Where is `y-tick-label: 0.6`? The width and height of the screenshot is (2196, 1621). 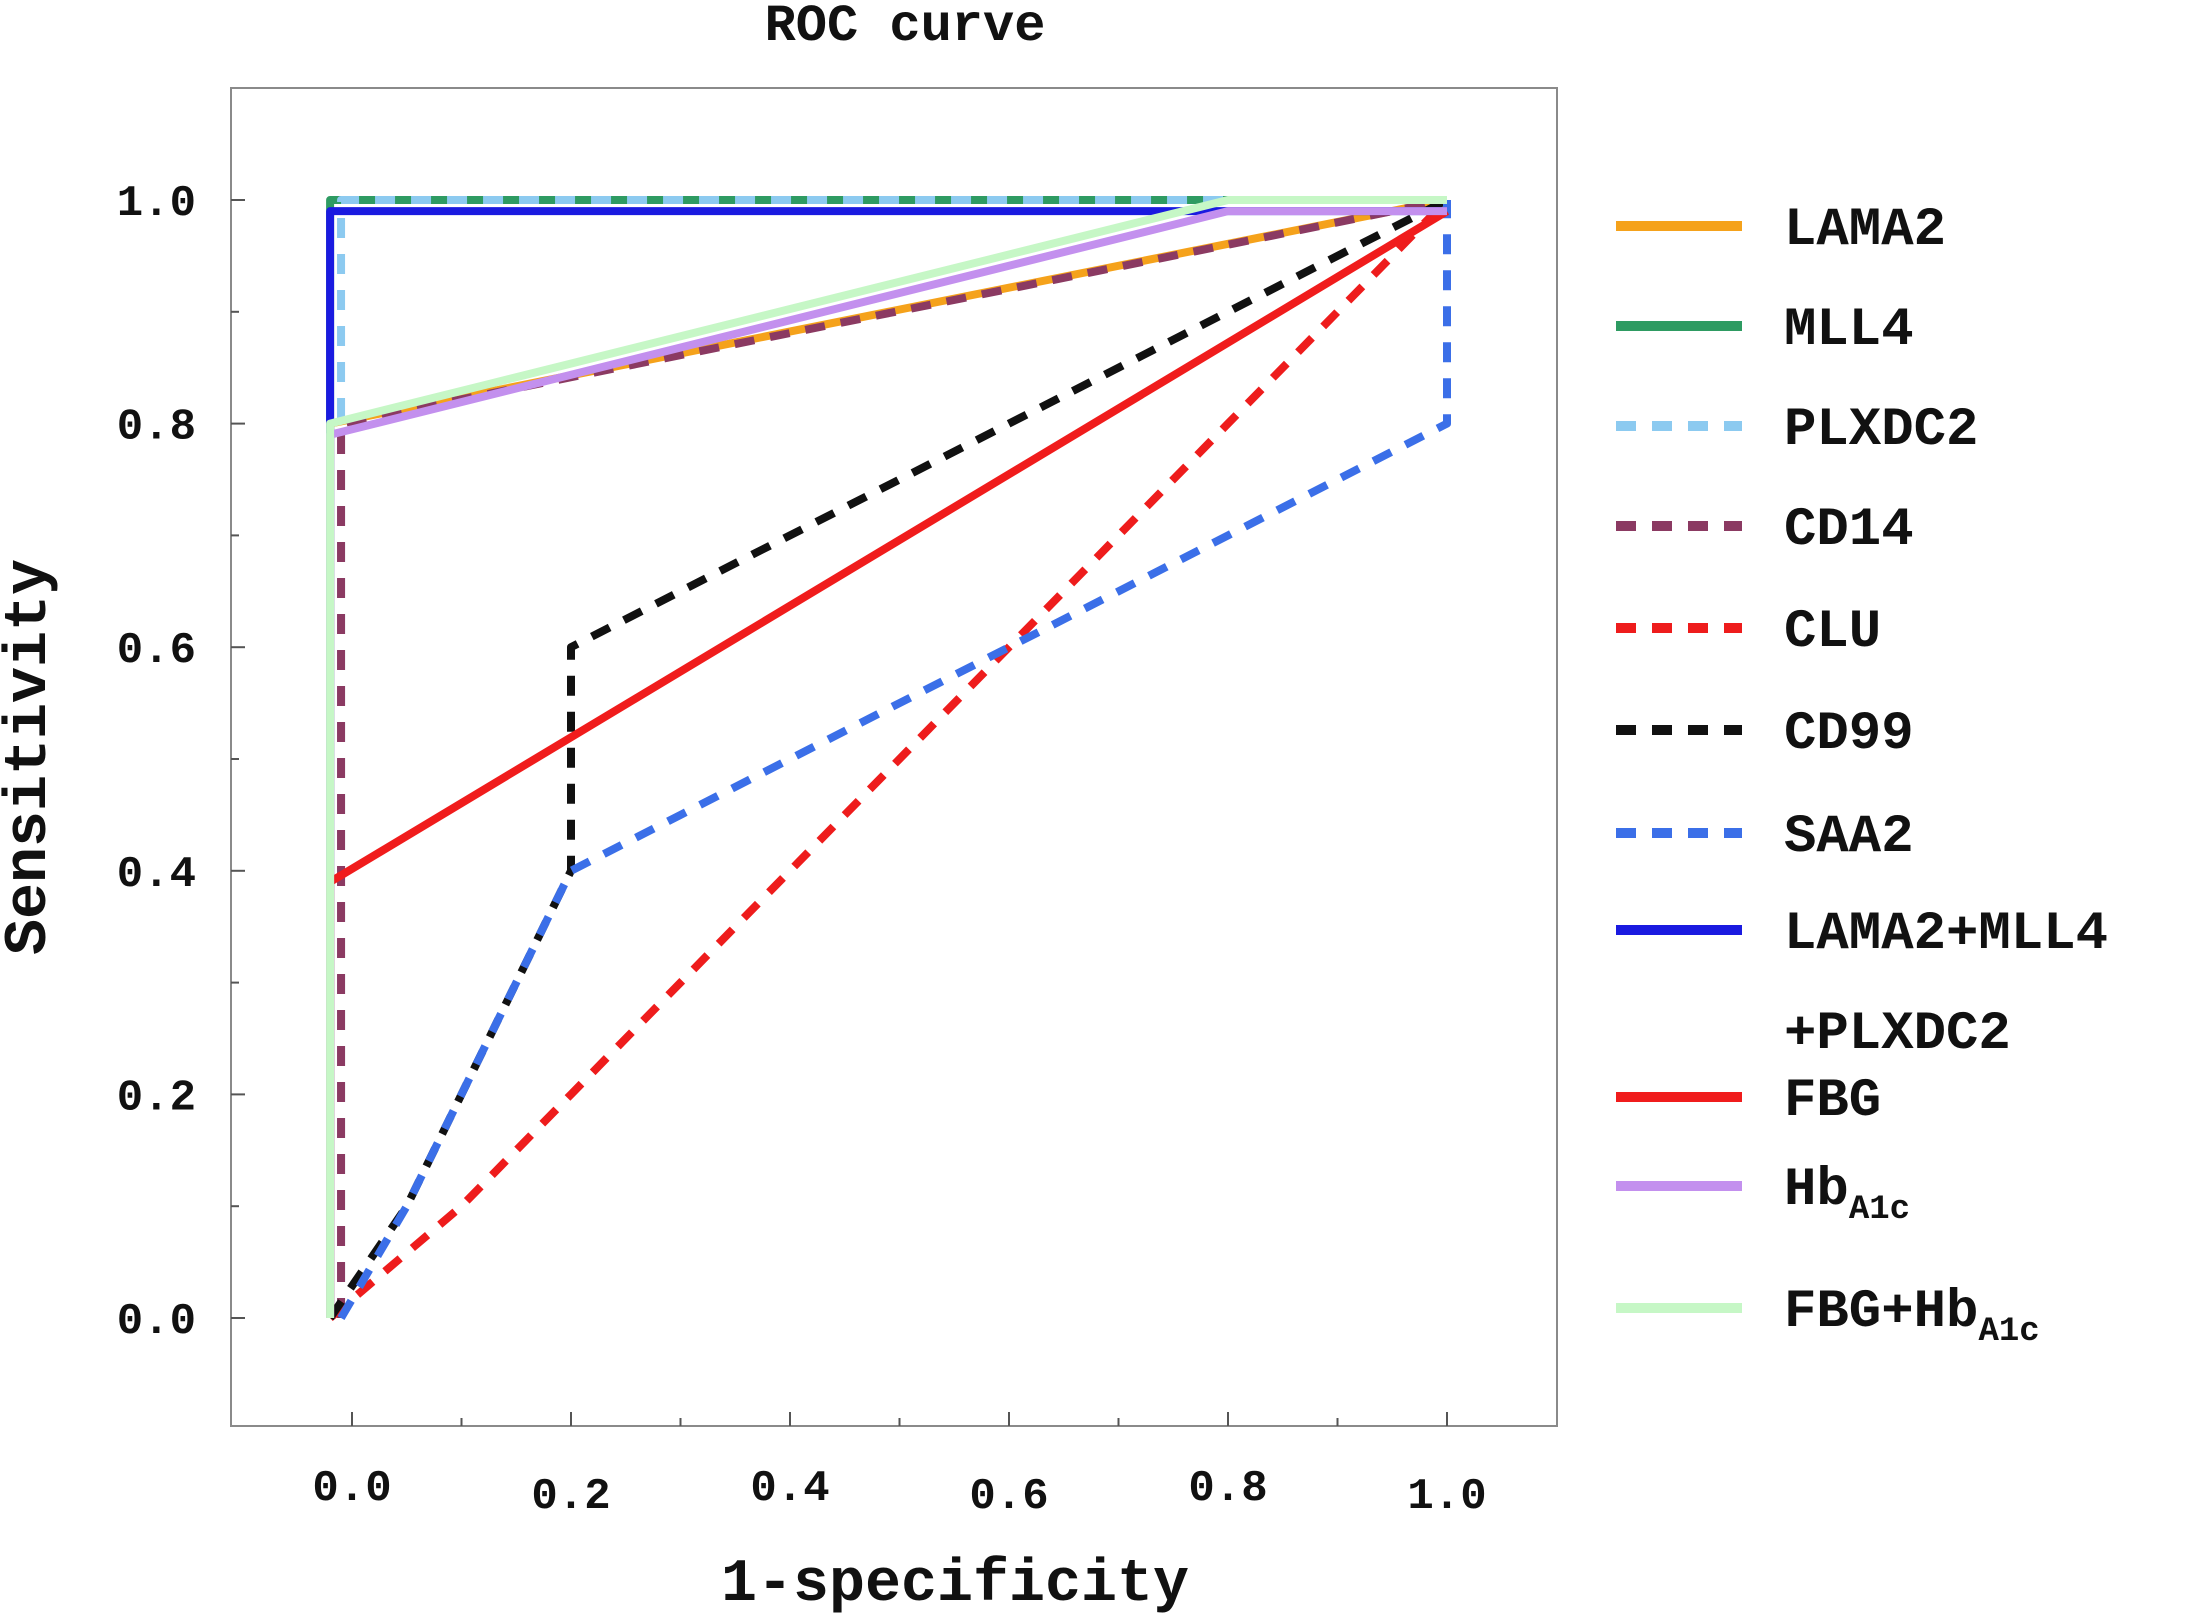
y-tick-label: 0.6 is located at coordinates (156, 651).